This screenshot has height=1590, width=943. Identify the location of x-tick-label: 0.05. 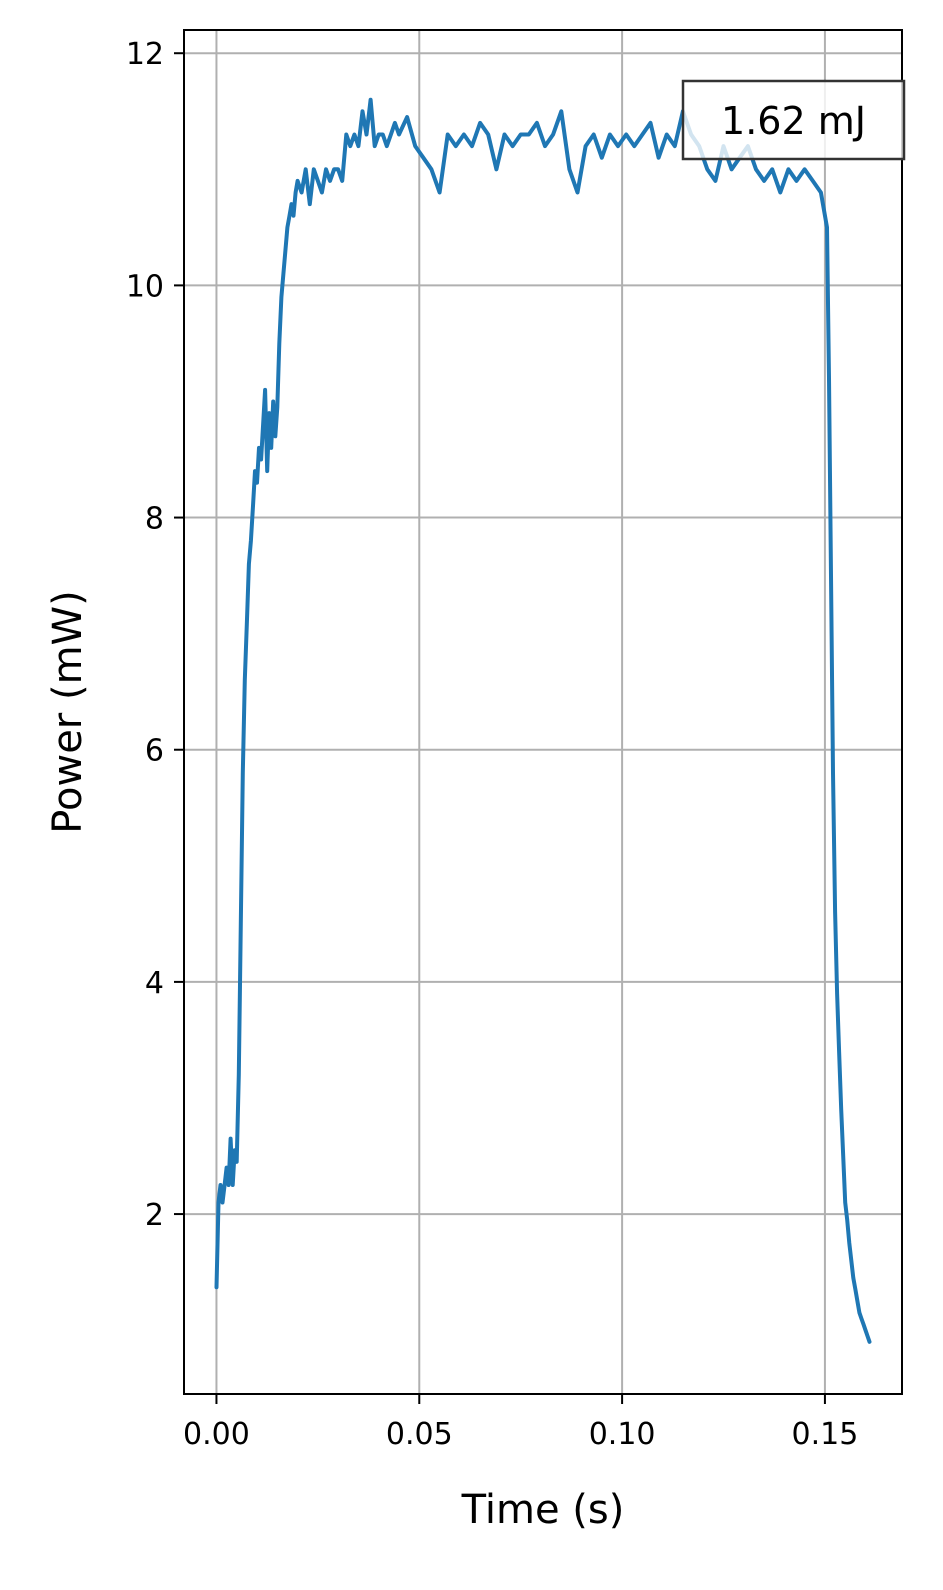
(419, 1434).